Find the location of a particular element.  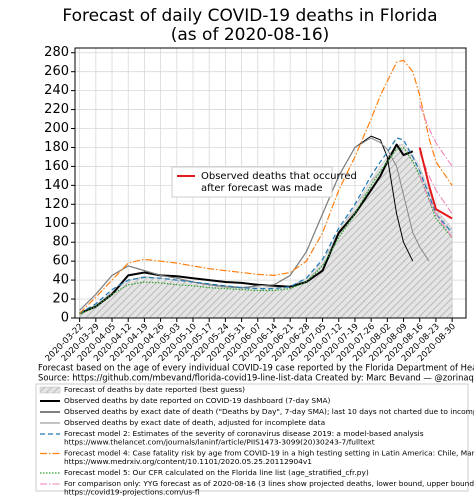

y-tick-label: 240 is located at coordinates (56, 90).